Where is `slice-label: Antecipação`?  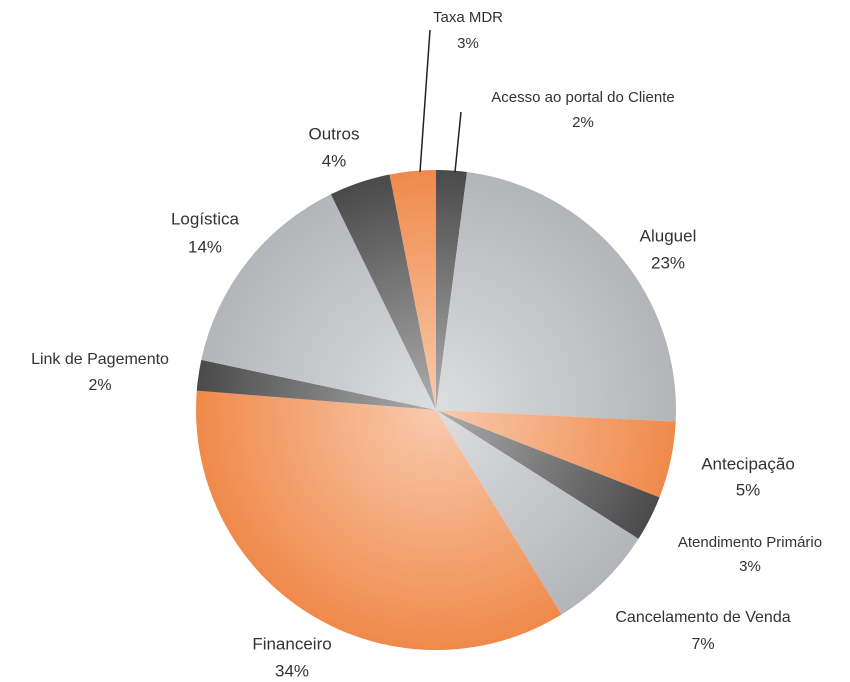 slice-label: Antecipação is located at coordinates (748, 463).